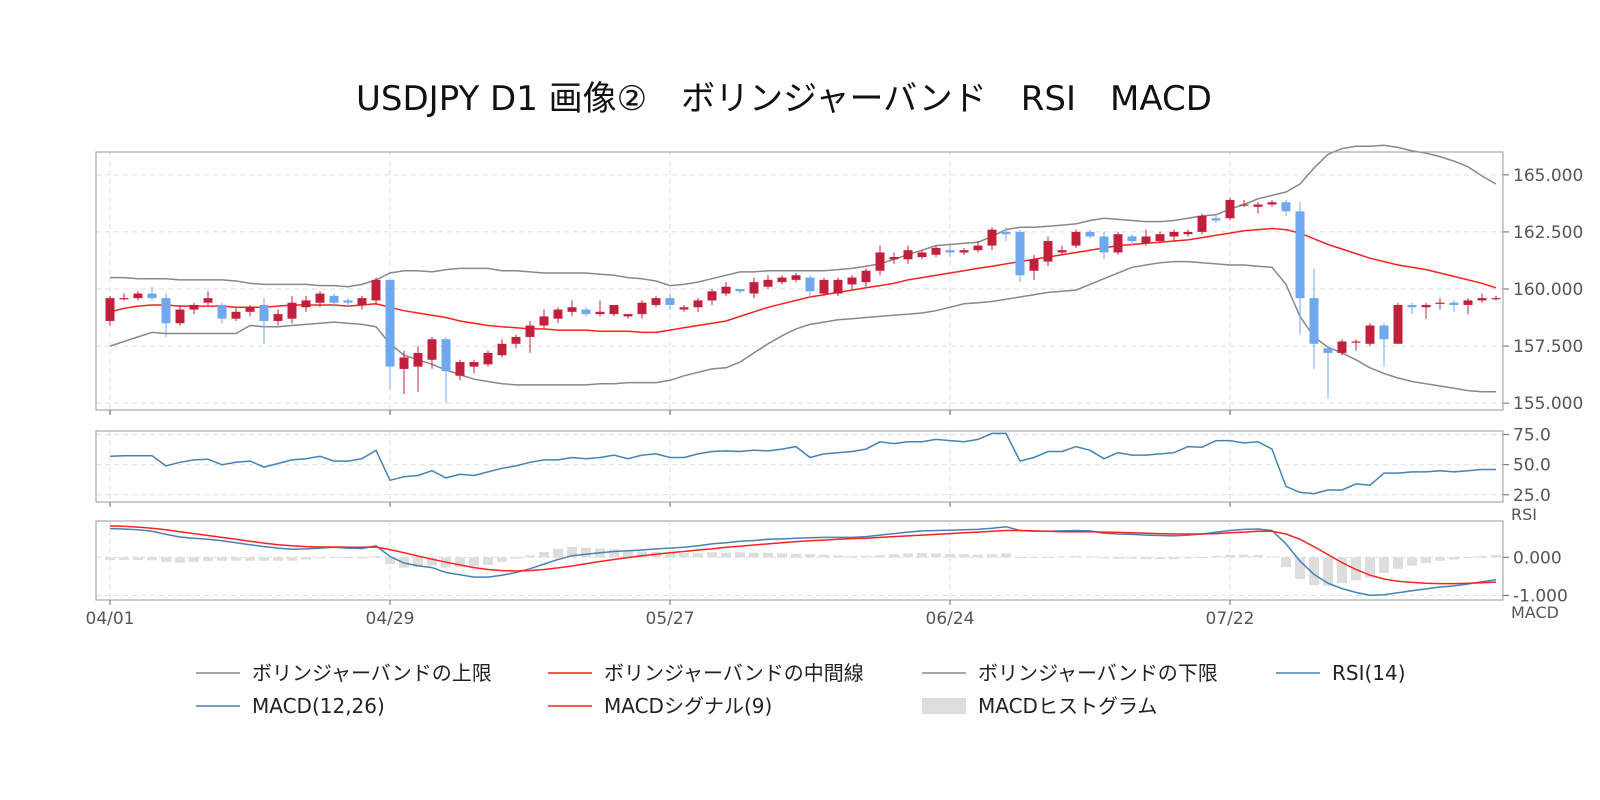  Describe the element at coordinates (1067, 706) in the screenshot. I see `legend-label: MACDヒストグラム` at that location.